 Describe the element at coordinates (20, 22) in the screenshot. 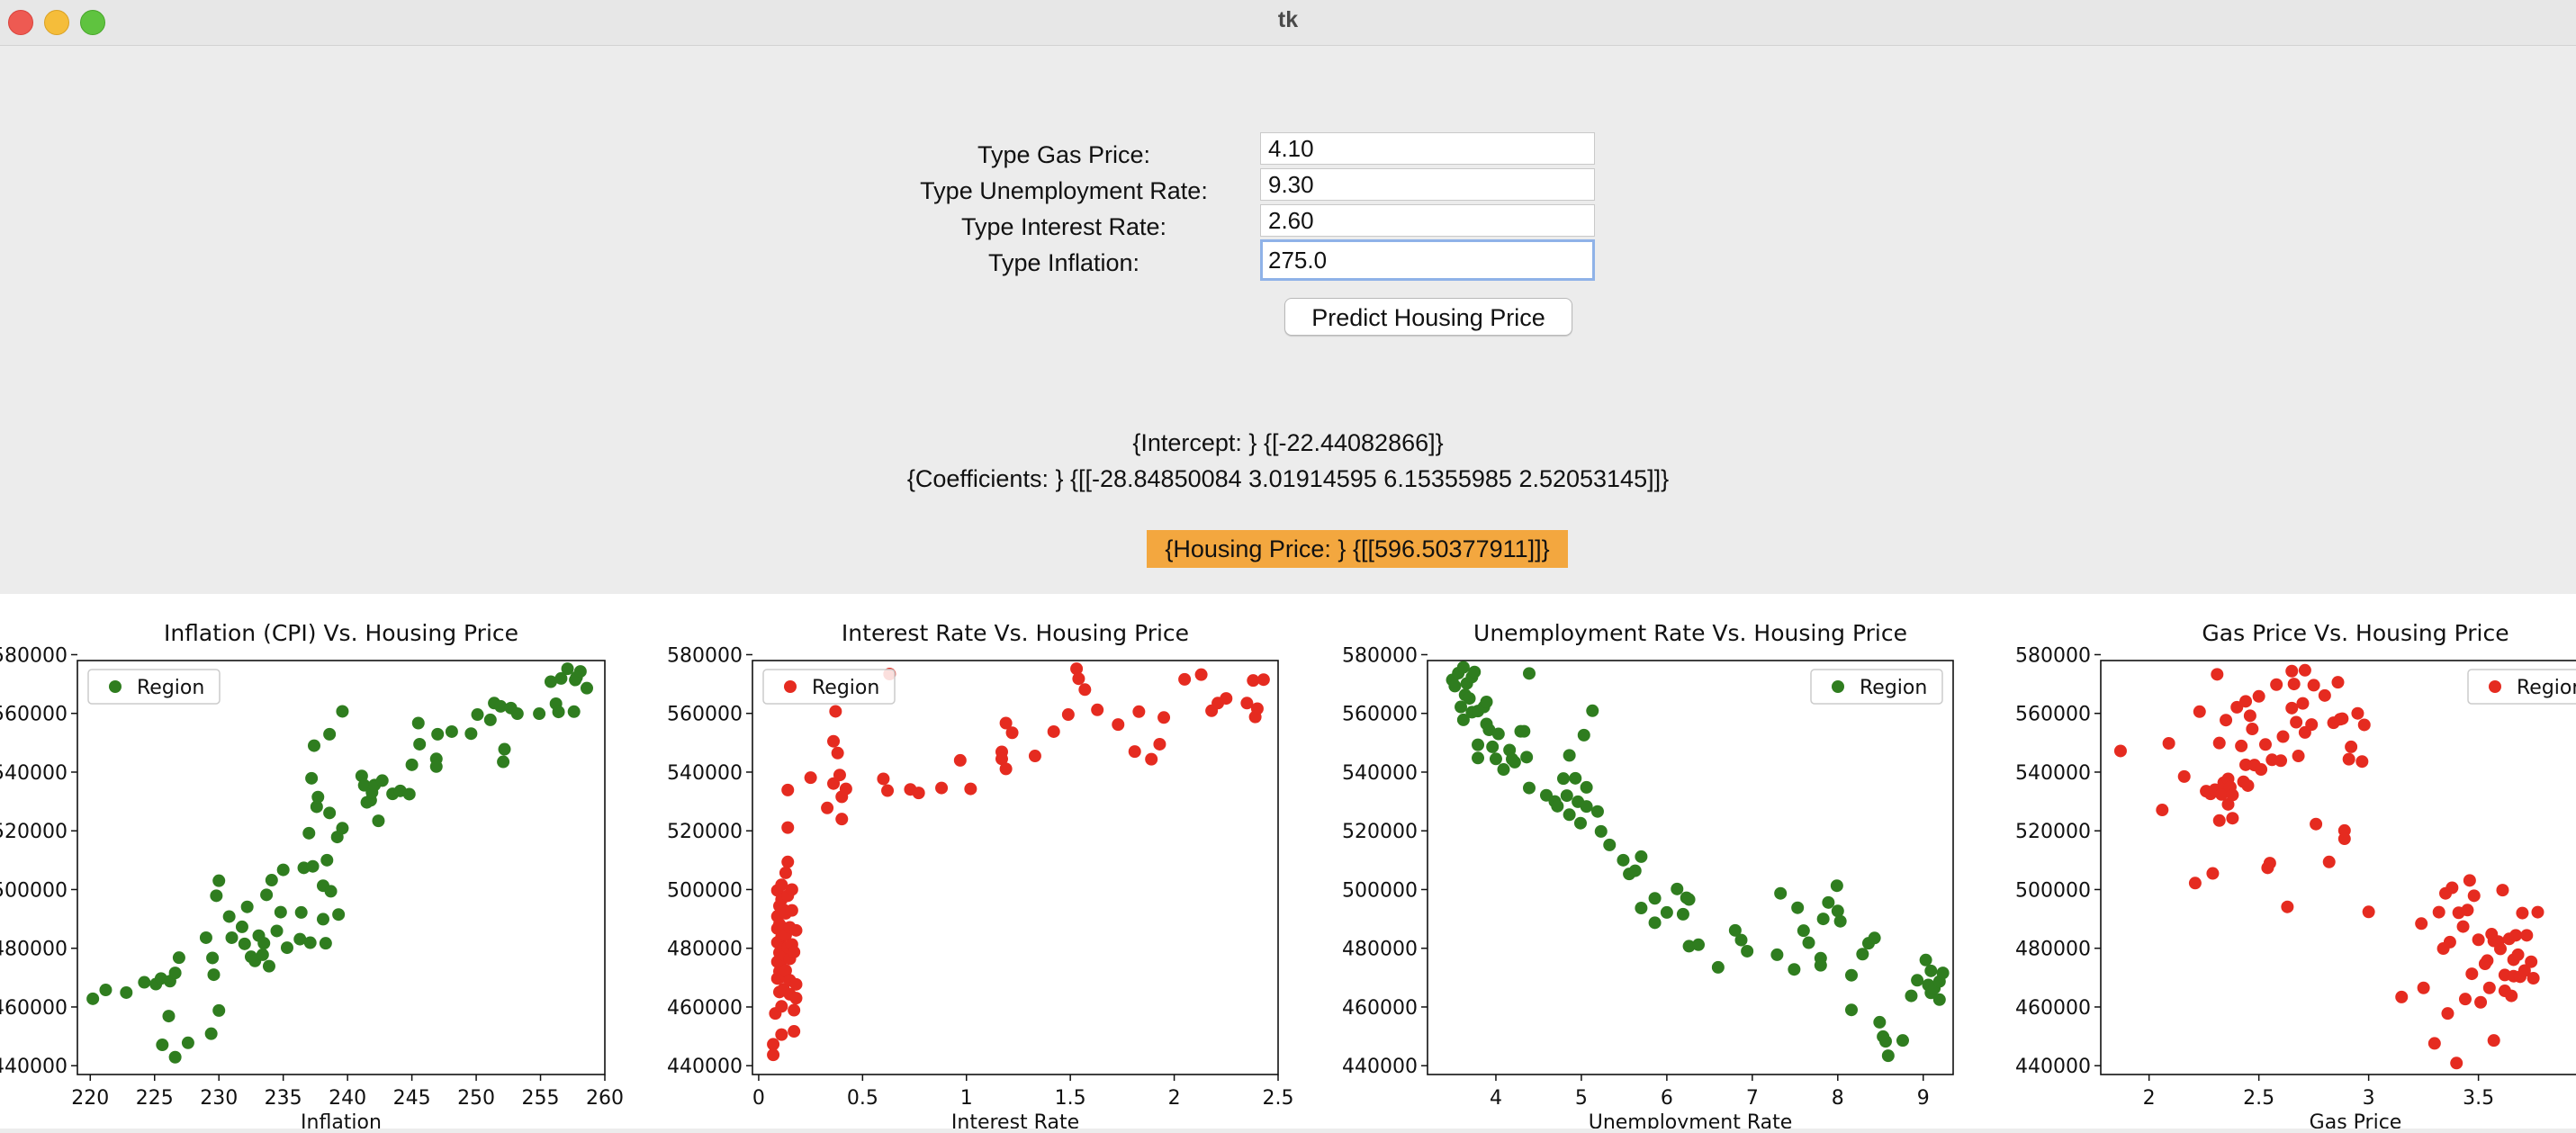

I see `close-window-button` at that location.